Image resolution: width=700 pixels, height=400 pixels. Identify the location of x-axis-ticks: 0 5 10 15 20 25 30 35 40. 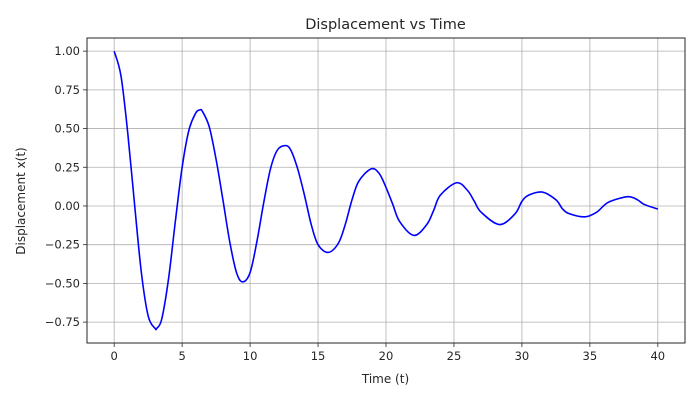
(388, 353).